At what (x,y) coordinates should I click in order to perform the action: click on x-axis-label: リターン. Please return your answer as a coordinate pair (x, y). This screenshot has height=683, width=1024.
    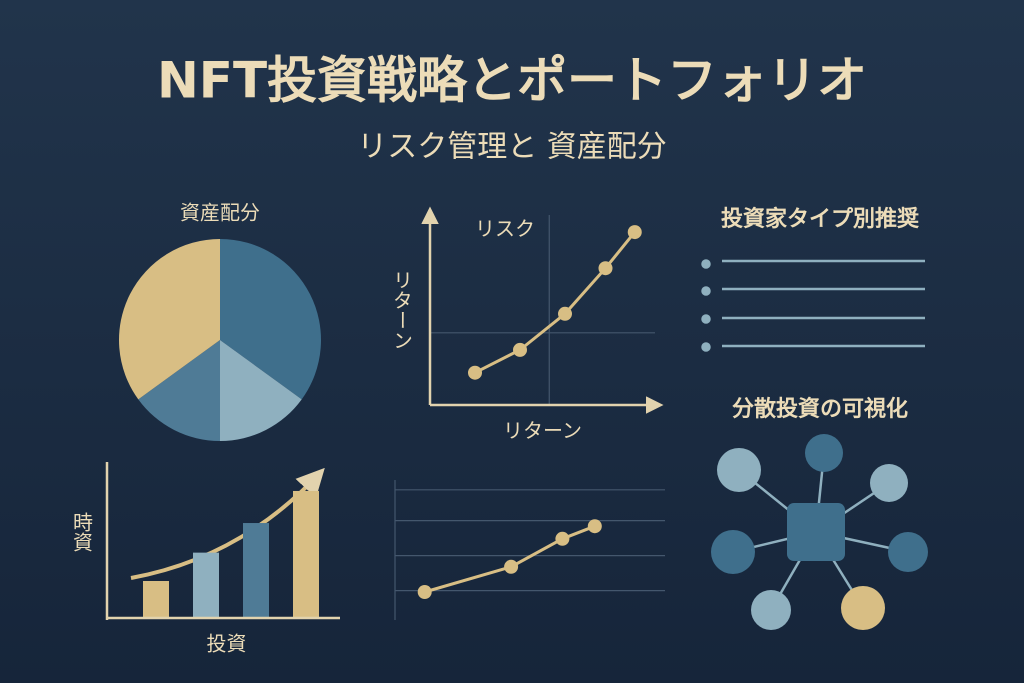
    Looking at the image, I should click on (542, 431).